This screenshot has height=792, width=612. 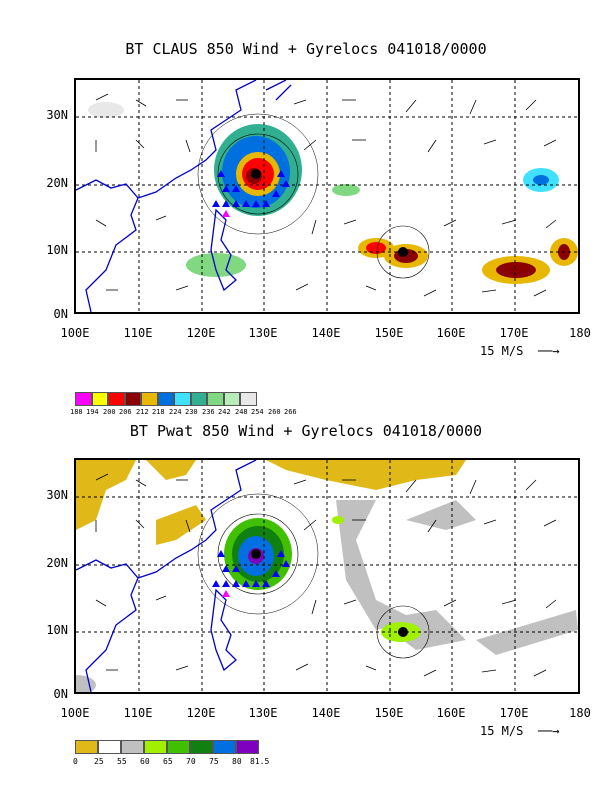 What do you see at coordinates (545, 731) in the screenshot?
I see `panel2-reference-arrow-icon: ──→` at bounding box center [545, 731].